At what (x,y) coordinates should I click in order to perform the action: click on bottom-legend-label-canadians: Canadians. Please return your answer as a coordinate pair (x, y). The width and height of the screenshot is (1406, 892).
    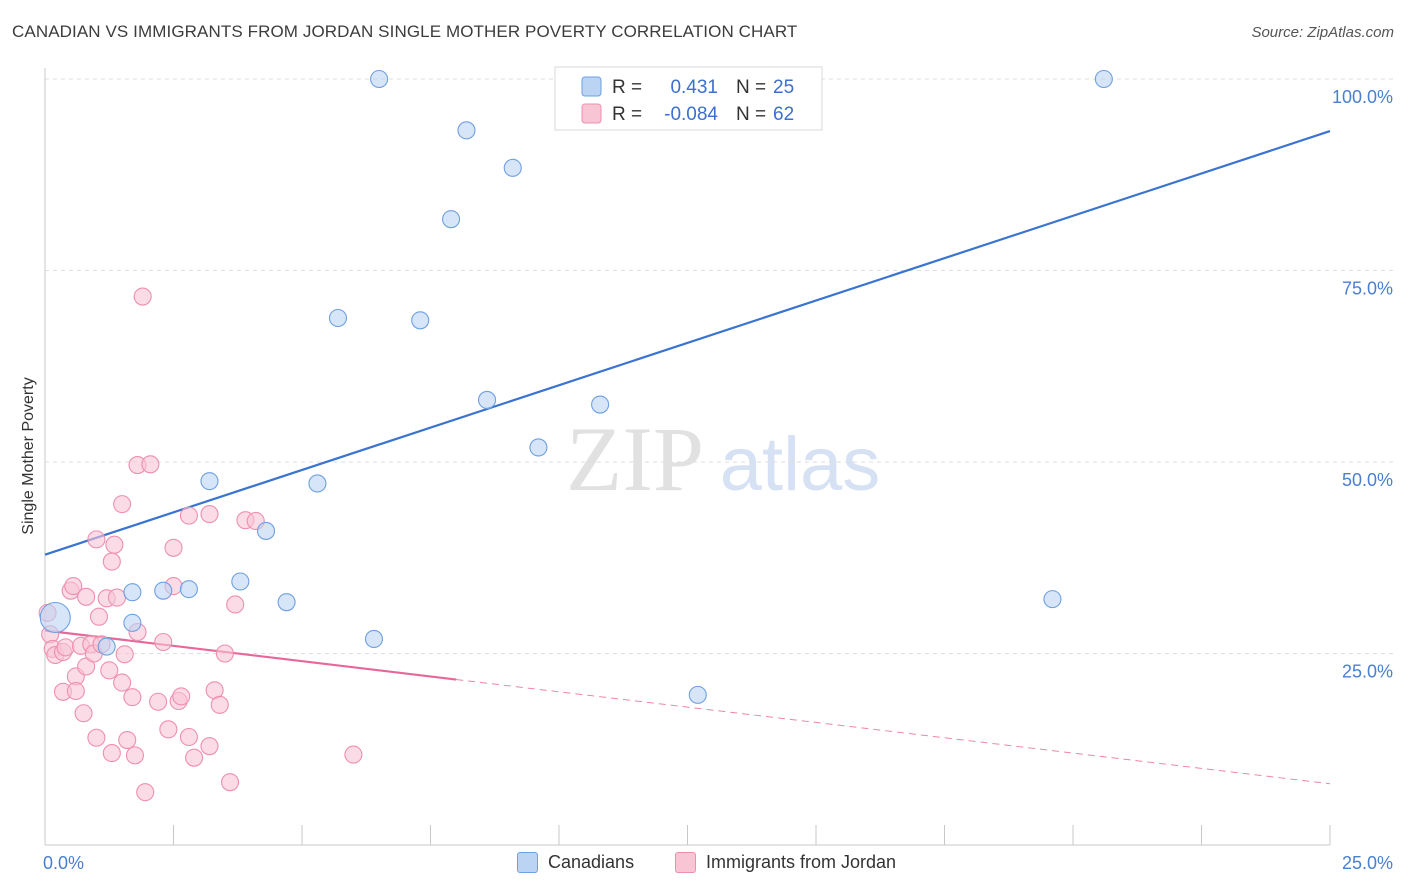
    Looking at the image, I should click on (591, 862).